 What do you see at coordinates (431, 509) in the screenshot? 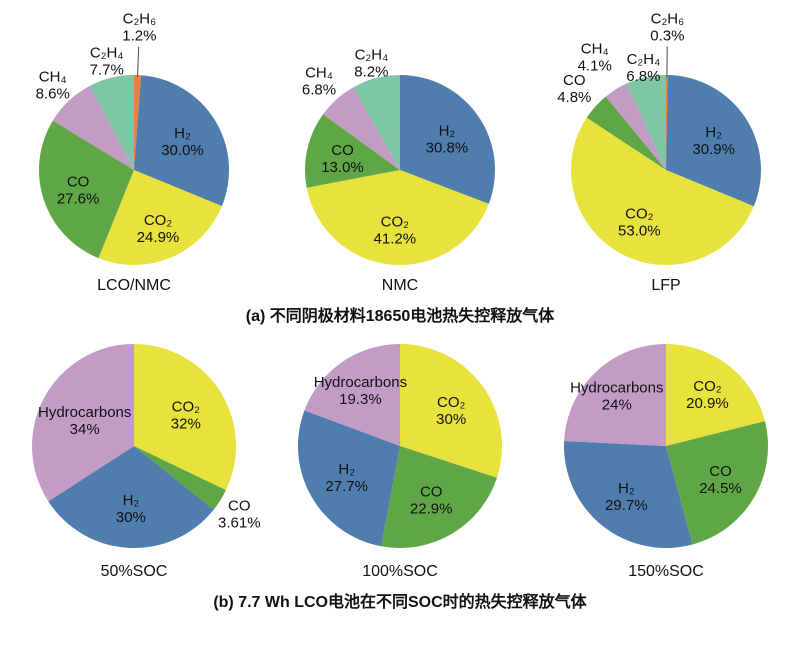
I see `slice-pct-co: 22.9%` at bounding box center [431, 509].